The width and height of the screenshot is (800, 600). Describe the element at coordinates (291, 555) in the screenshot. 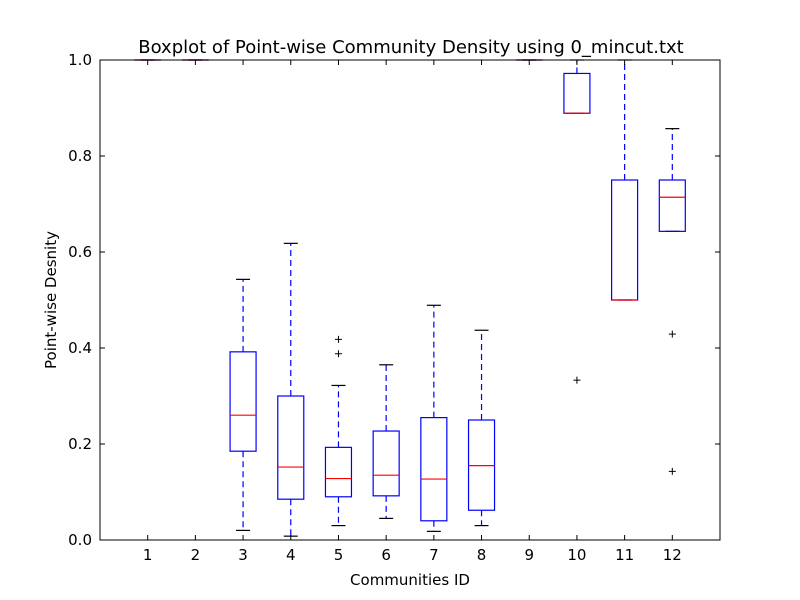

I see `x-tick-label: 4` at that location.